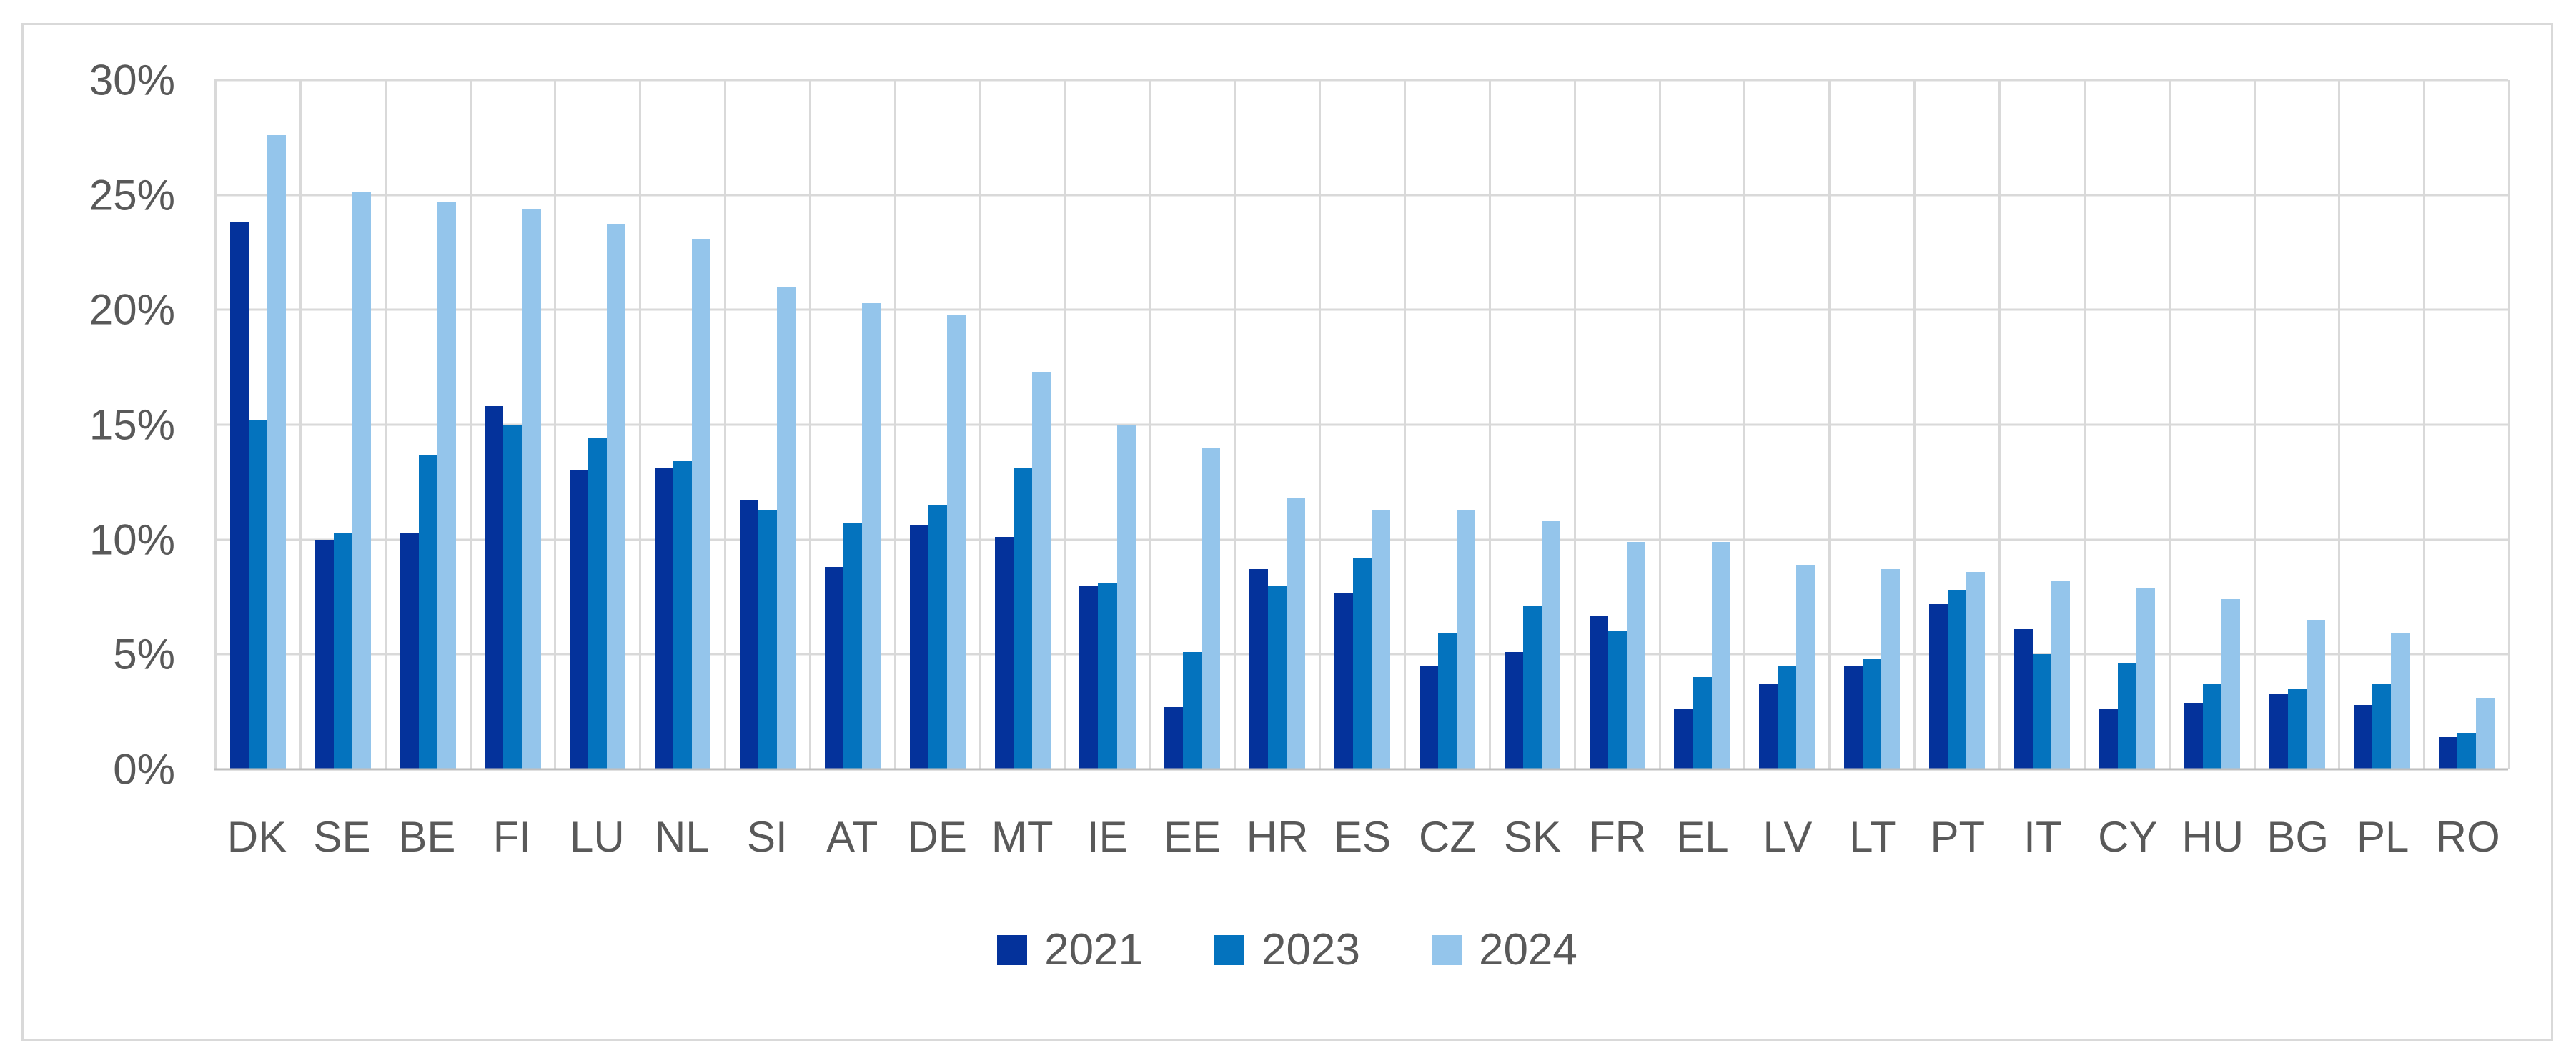 This screenshot has width=2576, height=1056. I want to click on category-cell-LU, so click(597, 424).